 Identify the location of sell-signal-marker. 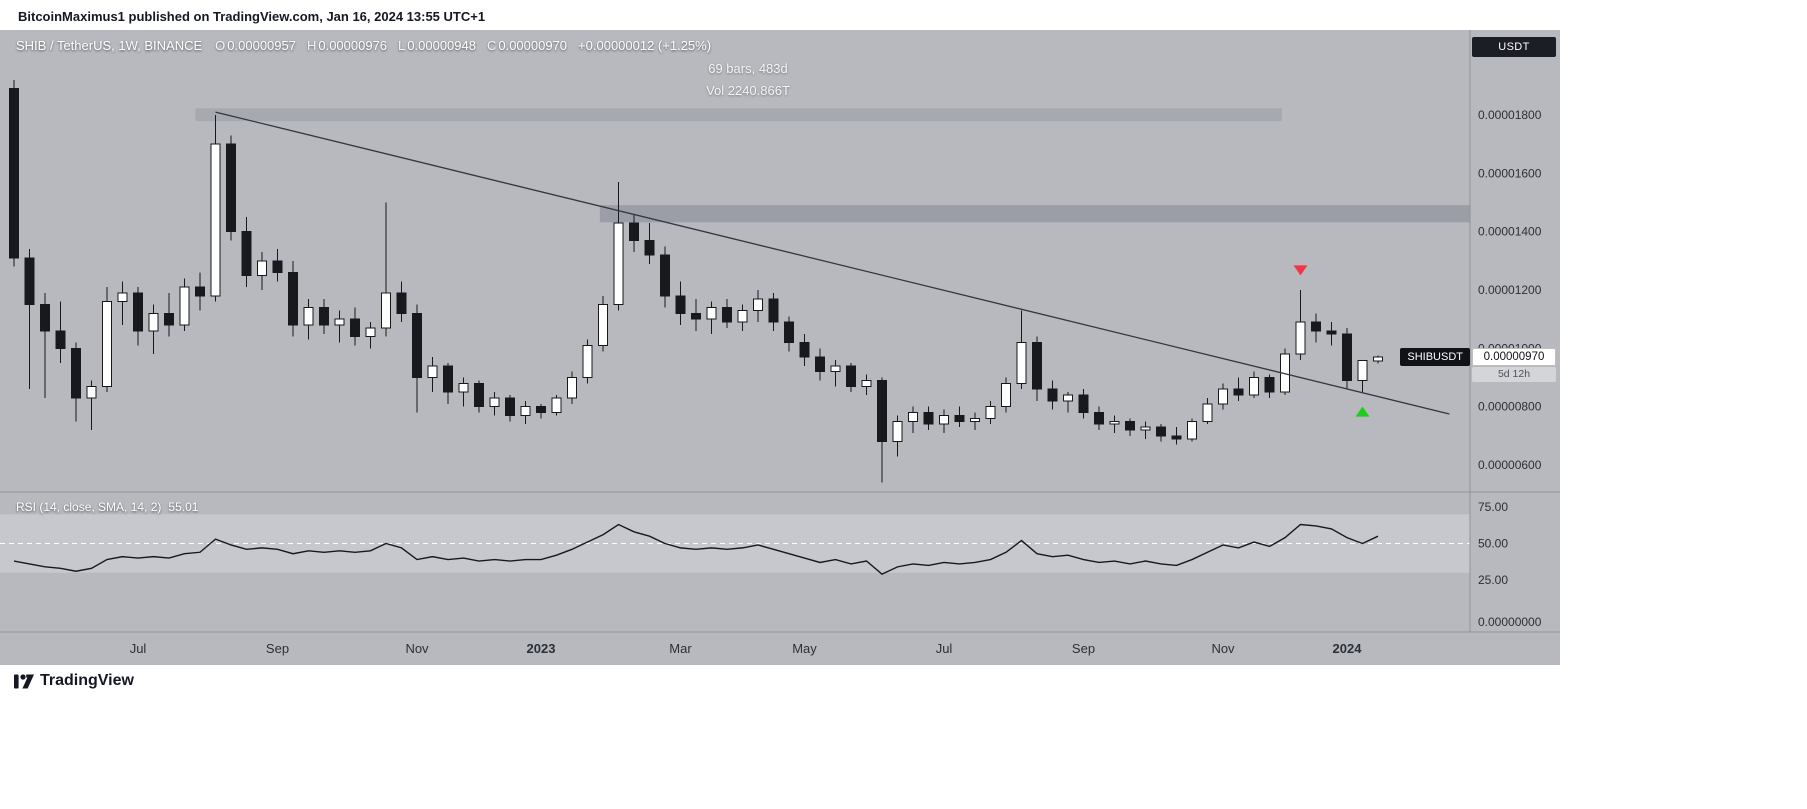
(1300, 270).